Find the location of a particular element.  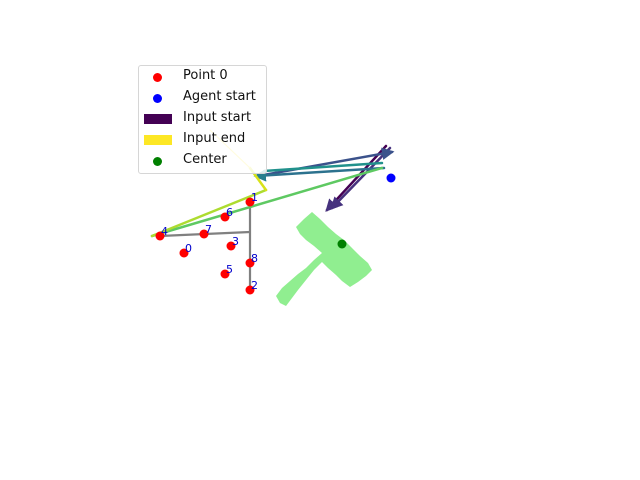

legend-swatch-input-start is located at coordinates (158, 119).